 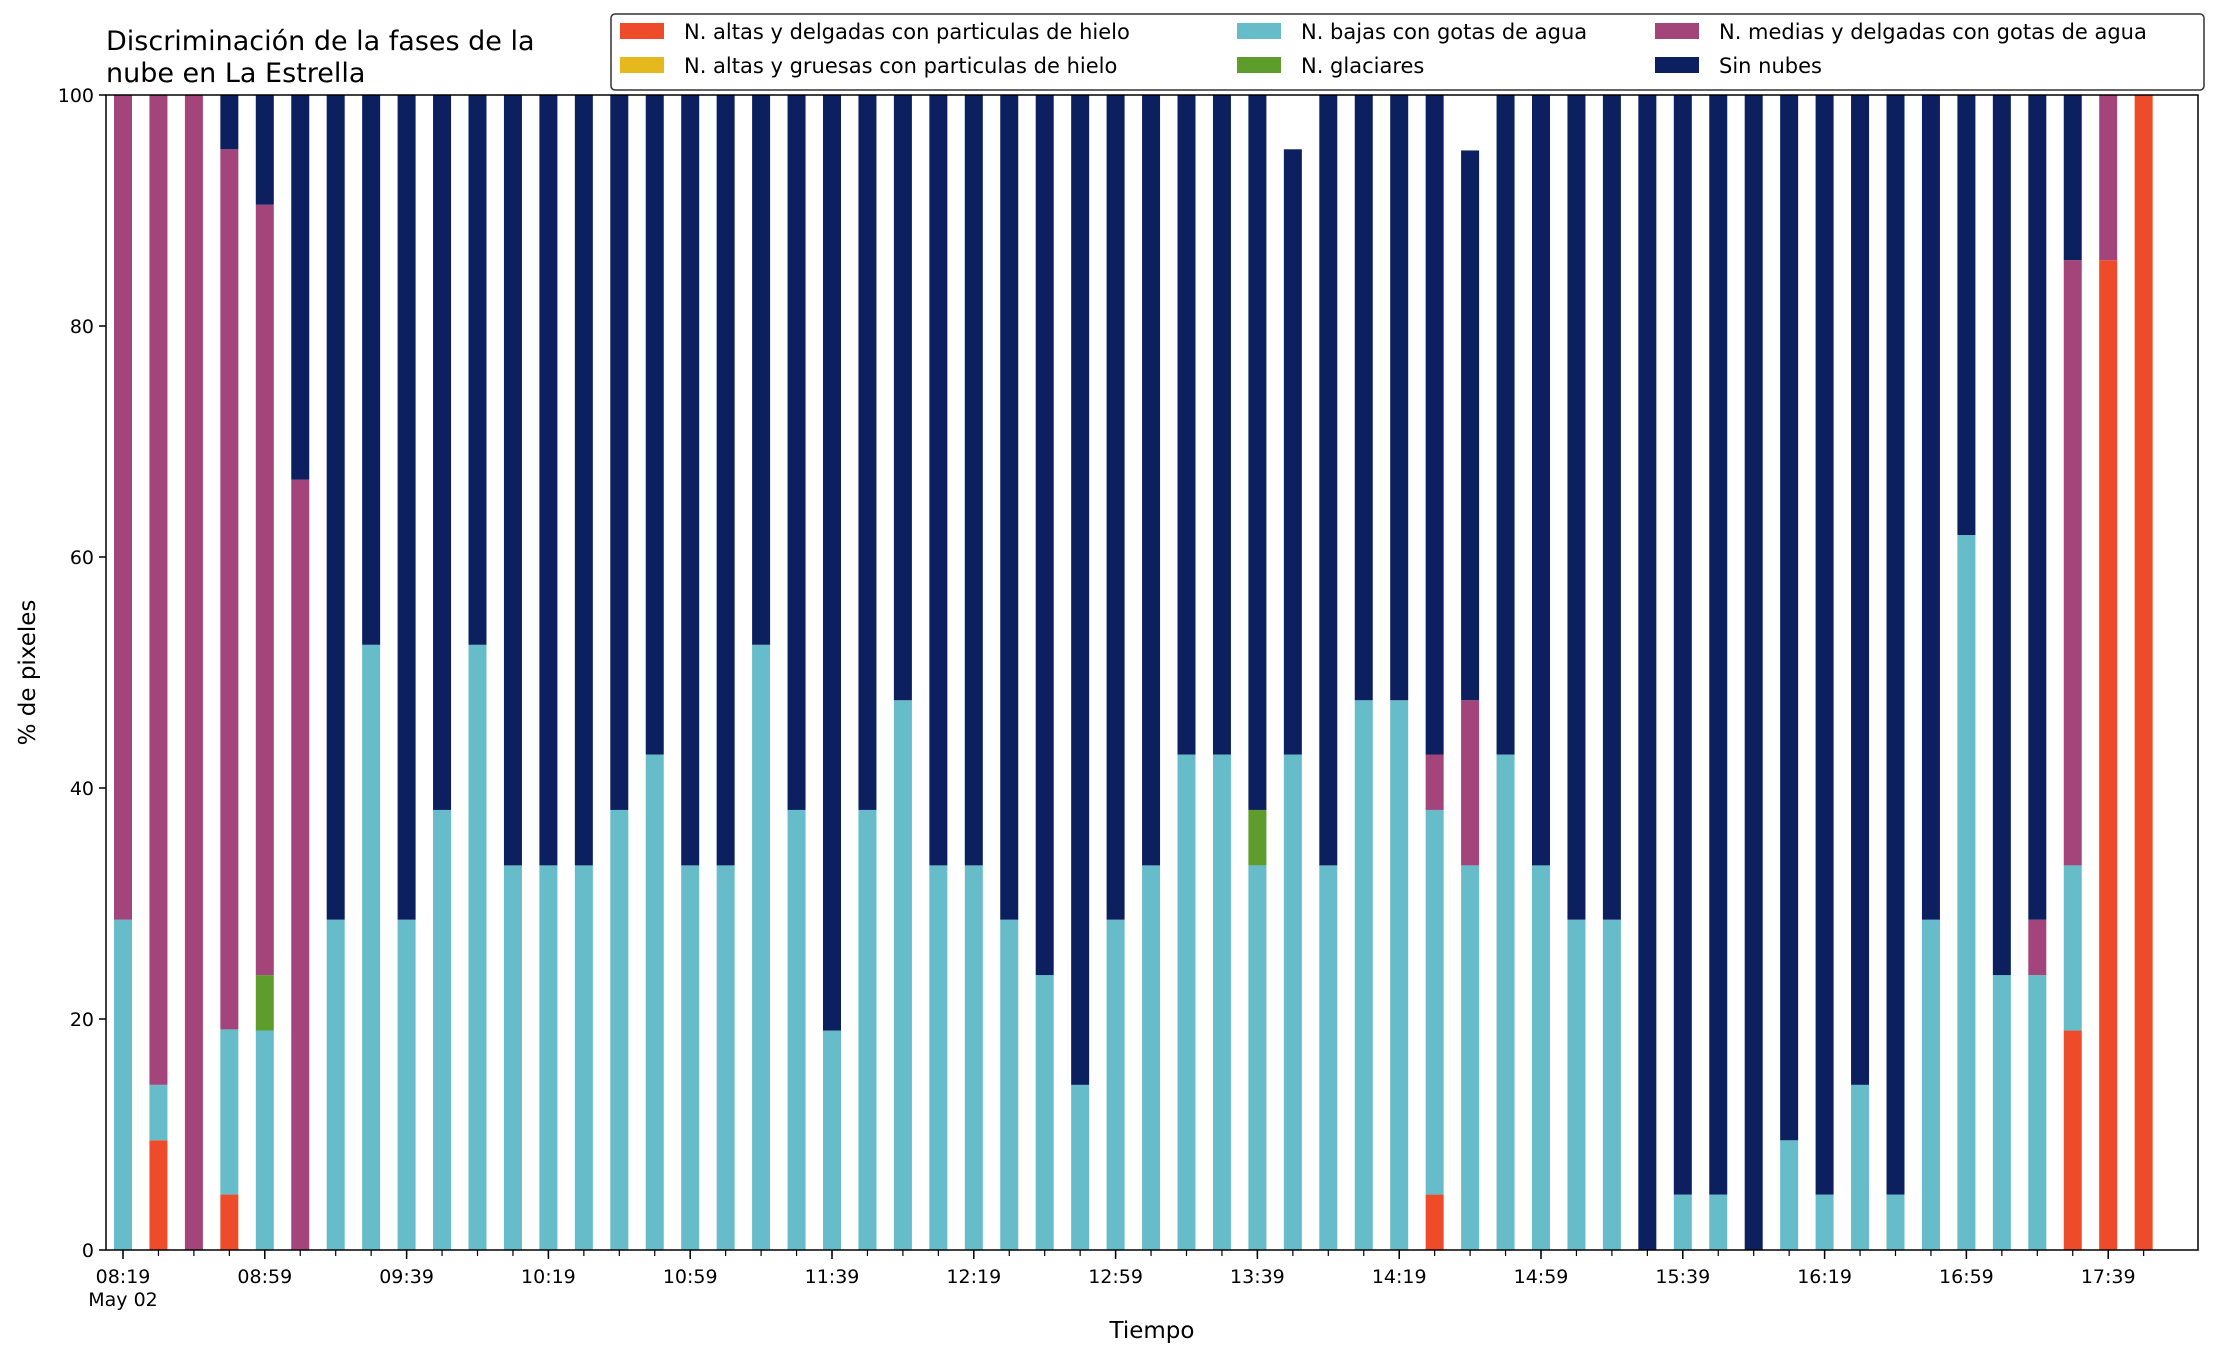 What do you see at coordinates (1682, 1277) in the screenshot?
I see `x-tick-label: 15:39` at bounding box center [1682, 1277].